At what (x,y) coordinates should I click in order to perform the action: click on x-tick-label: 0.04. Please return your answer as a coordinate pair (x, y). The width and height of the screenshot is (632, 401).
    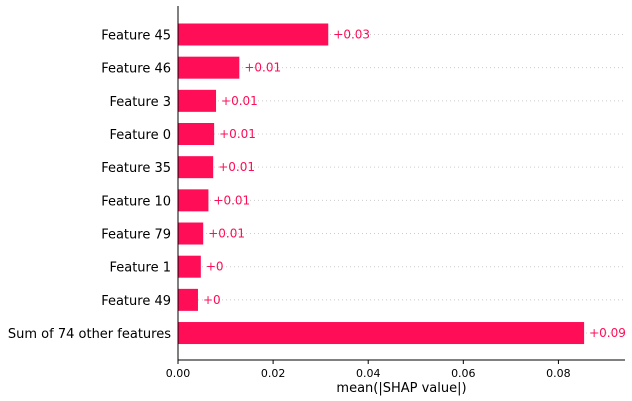
    Looking at the image, I should click on (368, 373).